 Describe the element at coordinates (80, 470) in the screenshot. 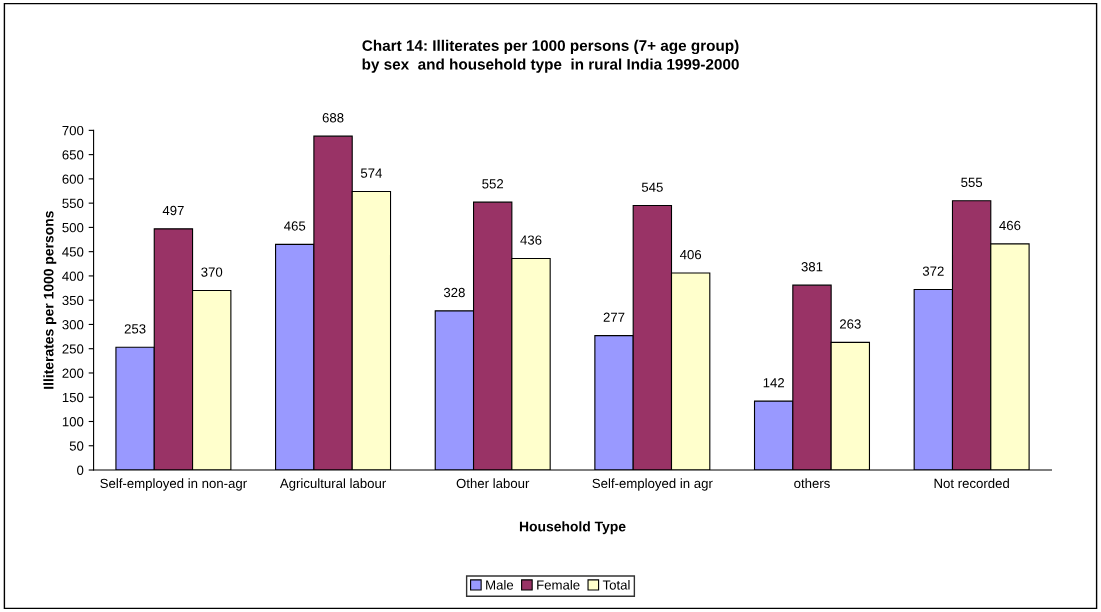

I see `y-tick-label: 0` at that location.